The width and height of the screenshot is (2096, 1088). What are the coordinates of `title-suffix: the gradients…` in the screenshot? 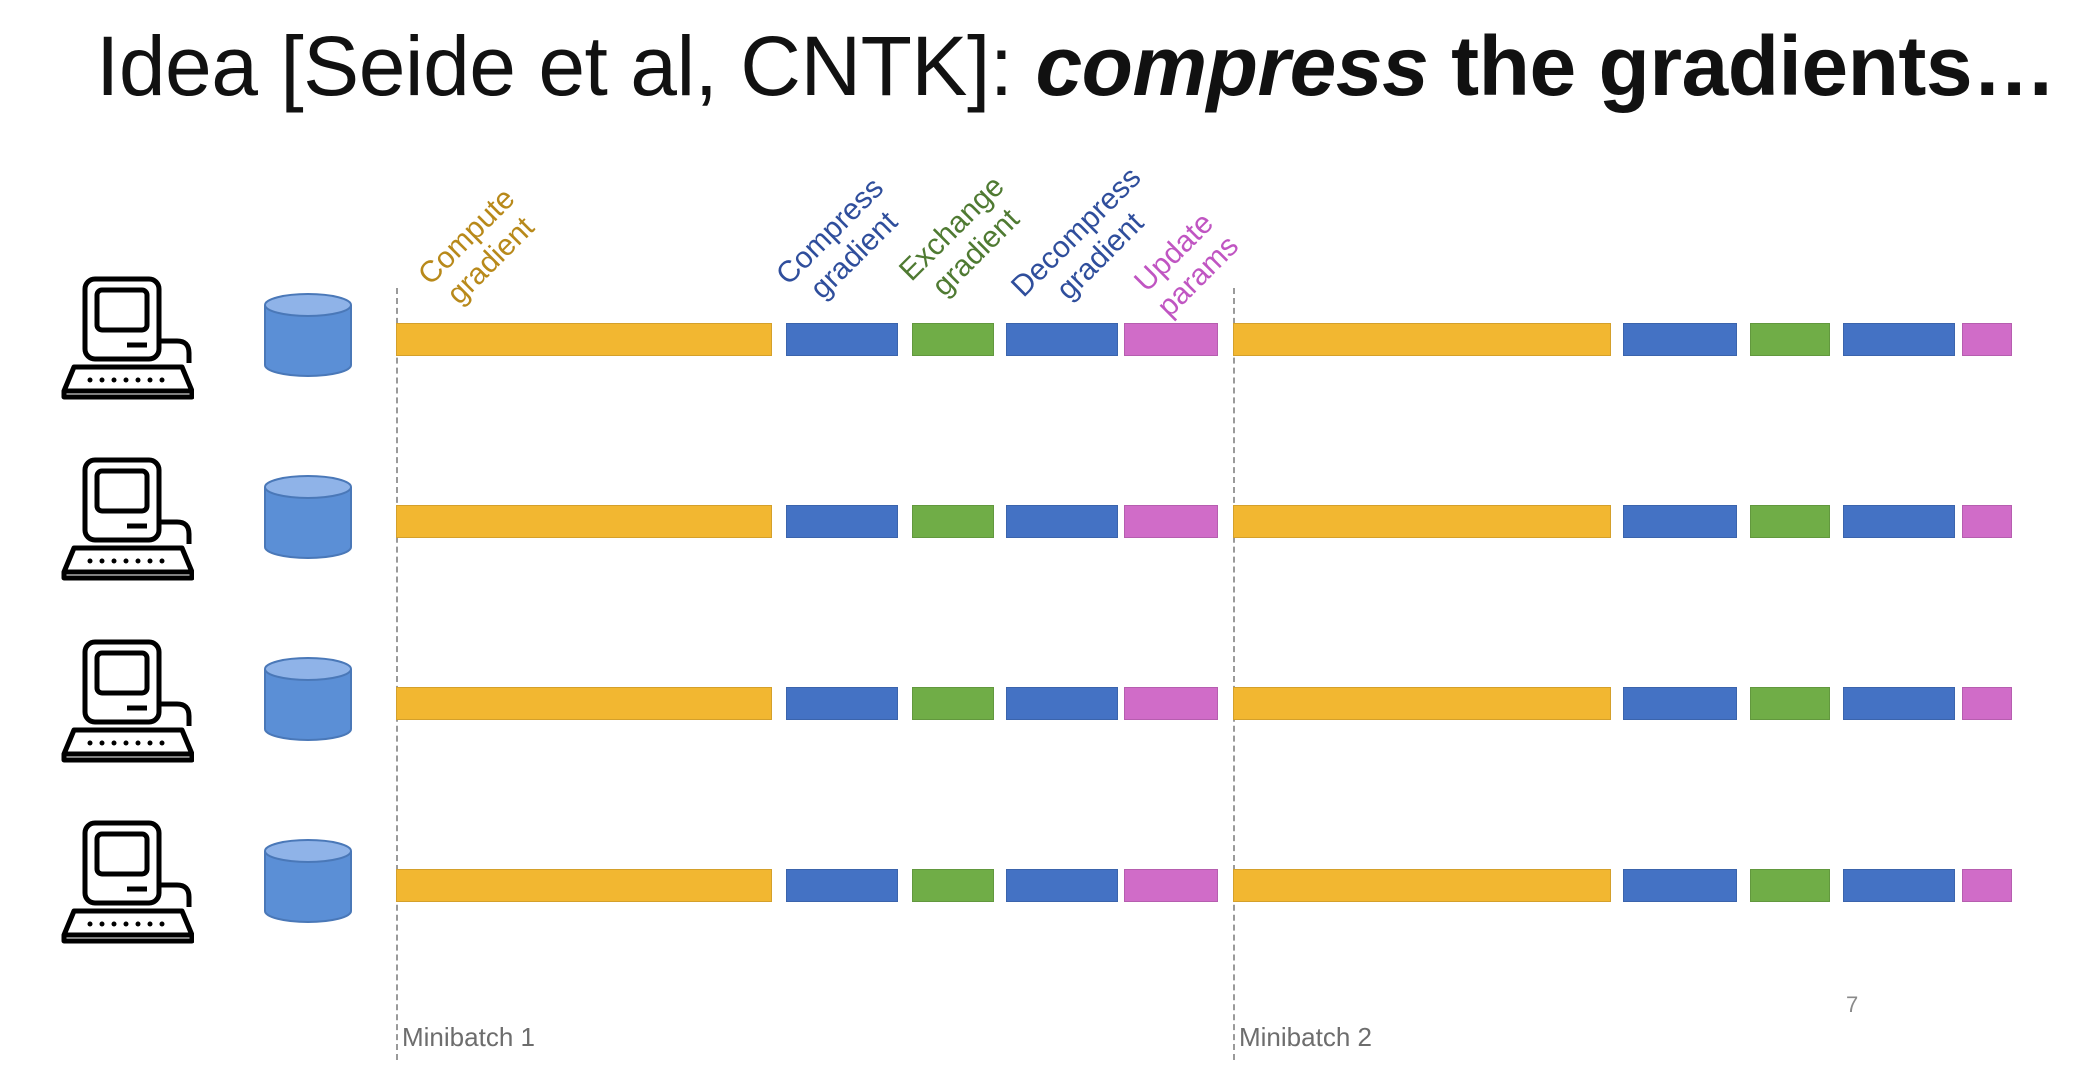 It's located at (1742, 66).